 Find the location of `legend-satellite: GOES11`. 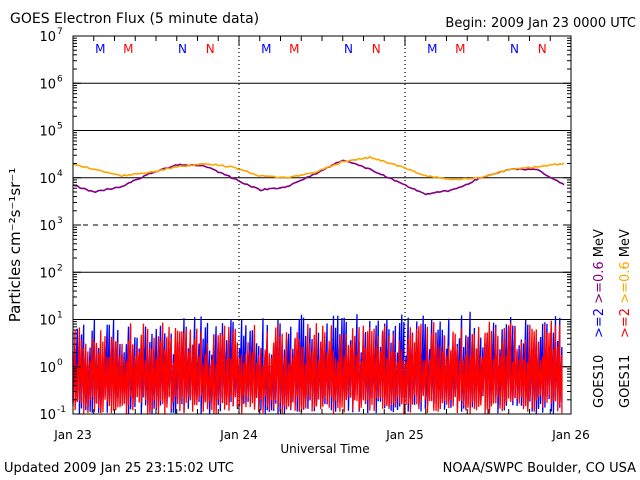

legend-satellite: GOES11 is located at coordinates (625, 381).